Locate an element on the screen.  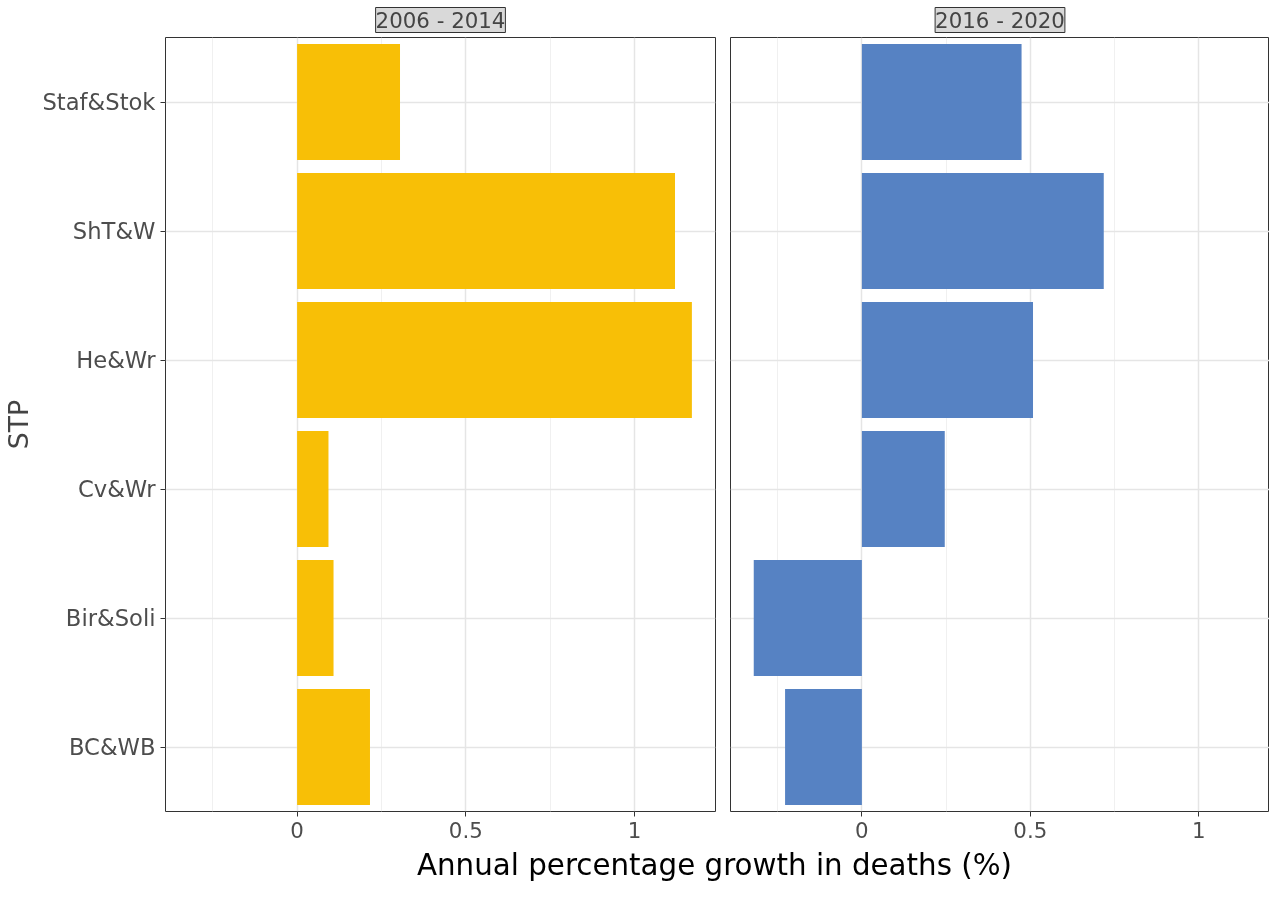
y-tick-label: BC&WB is located at coordinates (112, 747).